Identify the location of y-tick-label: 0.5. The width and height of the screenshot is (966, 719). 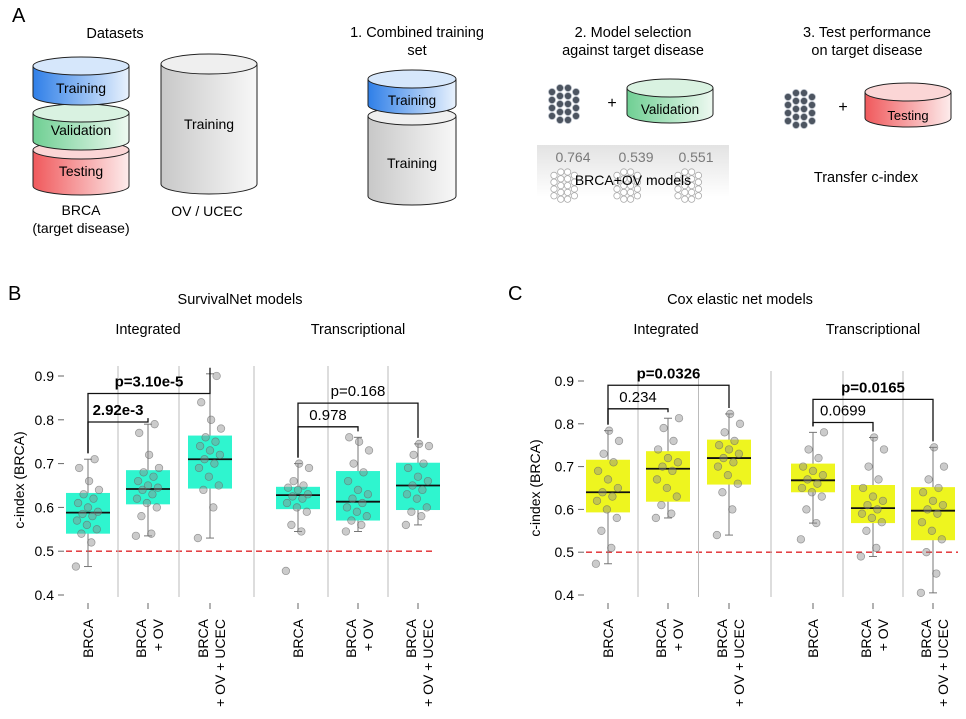
(45, 551).